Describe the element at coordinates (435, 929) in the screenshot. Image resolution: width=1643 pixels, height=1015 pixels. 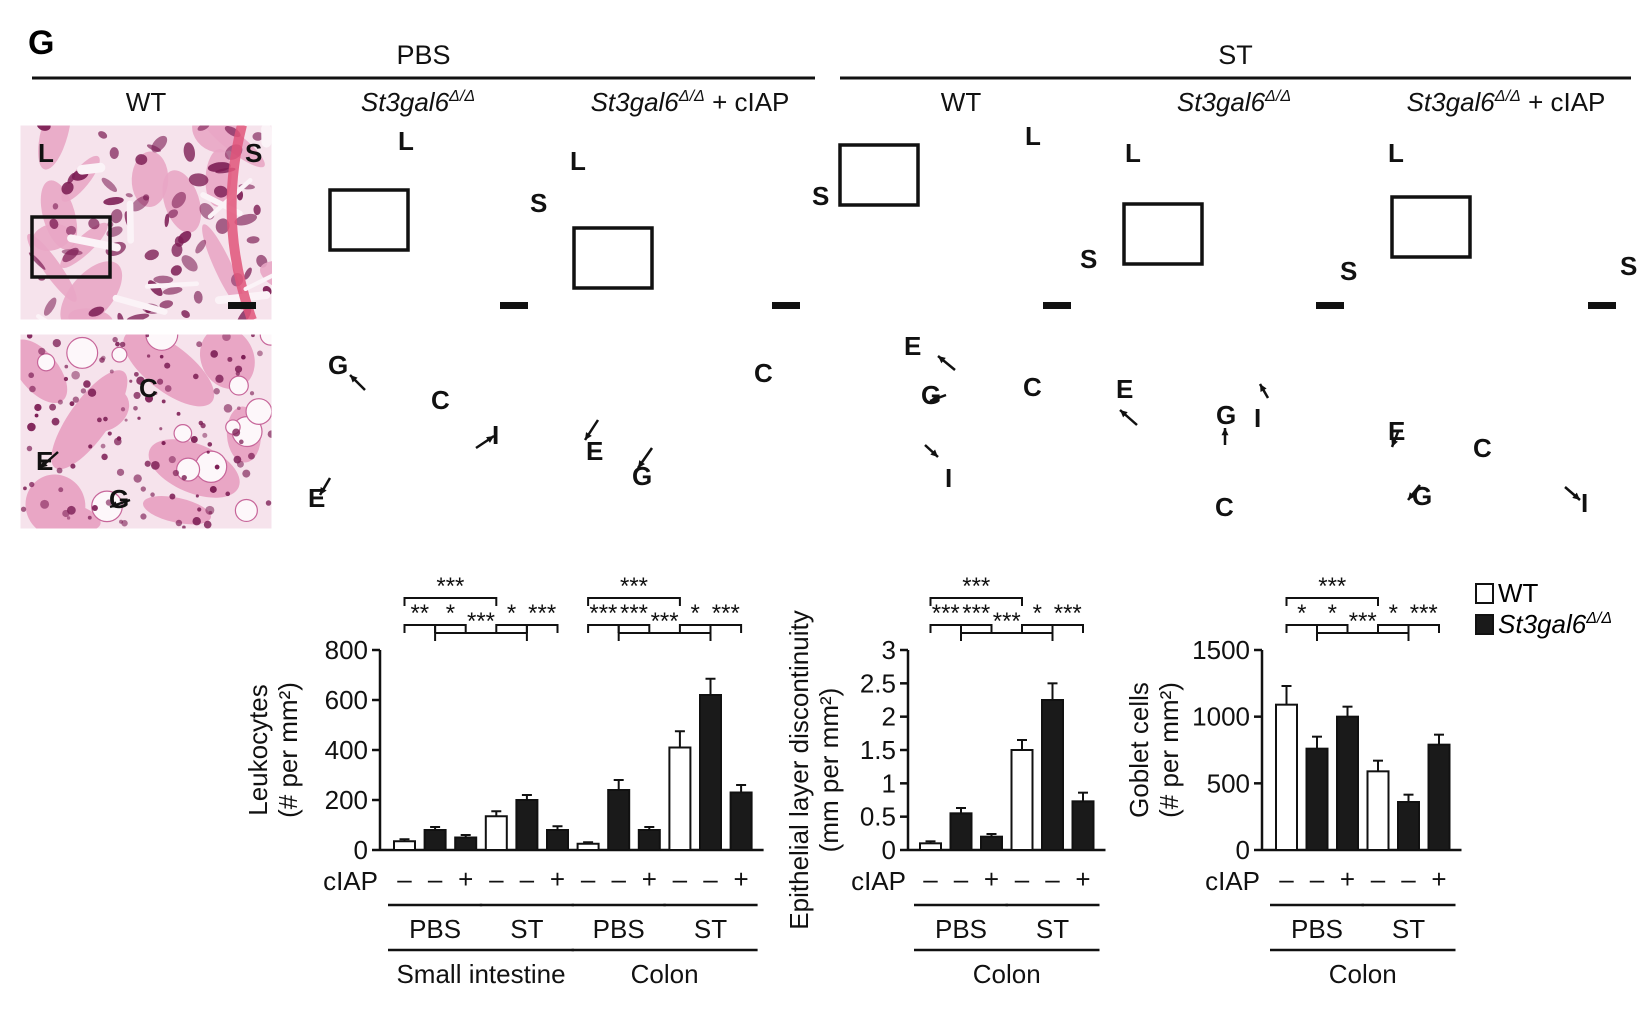
I see `group-label: PBS` at that location.